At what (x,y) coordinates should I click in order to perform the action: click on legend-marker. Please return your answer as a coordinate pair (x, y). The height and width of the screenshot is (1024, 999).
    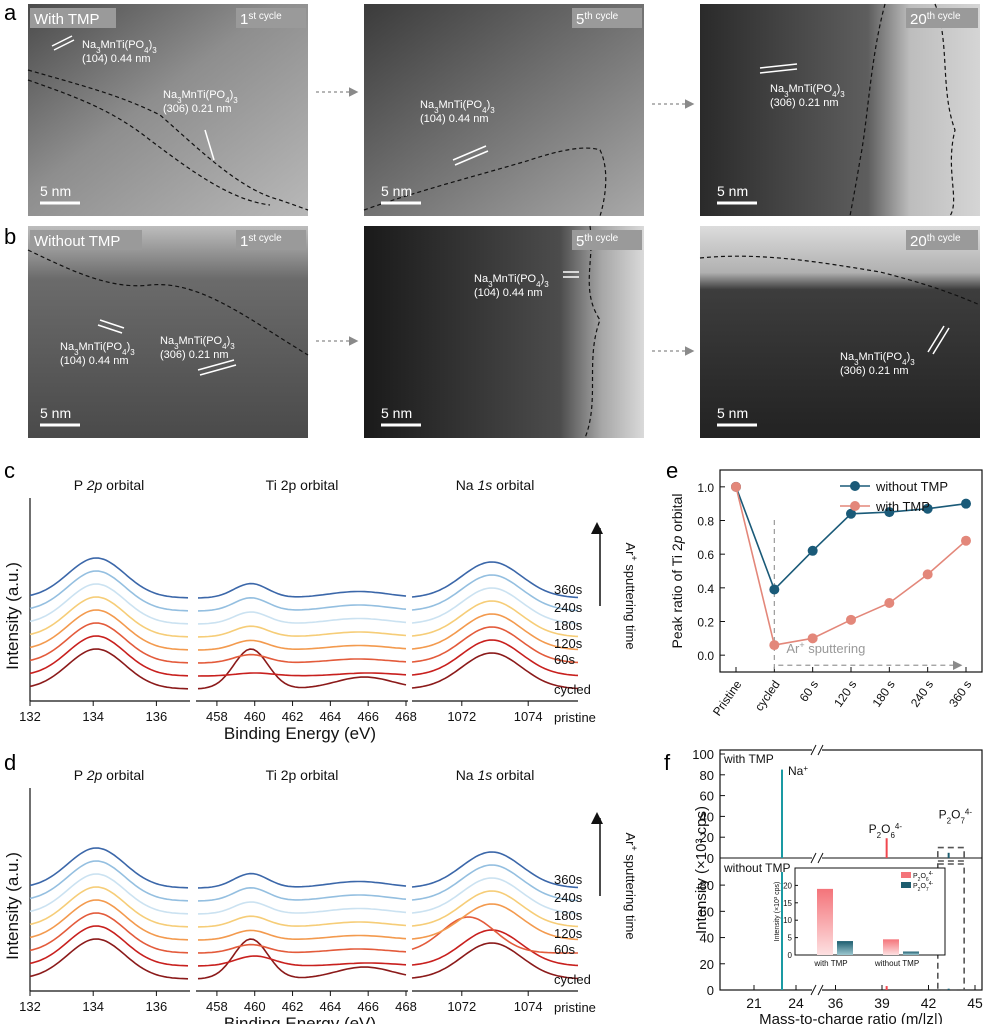
    Looking at the image, I should click on (855, 486).